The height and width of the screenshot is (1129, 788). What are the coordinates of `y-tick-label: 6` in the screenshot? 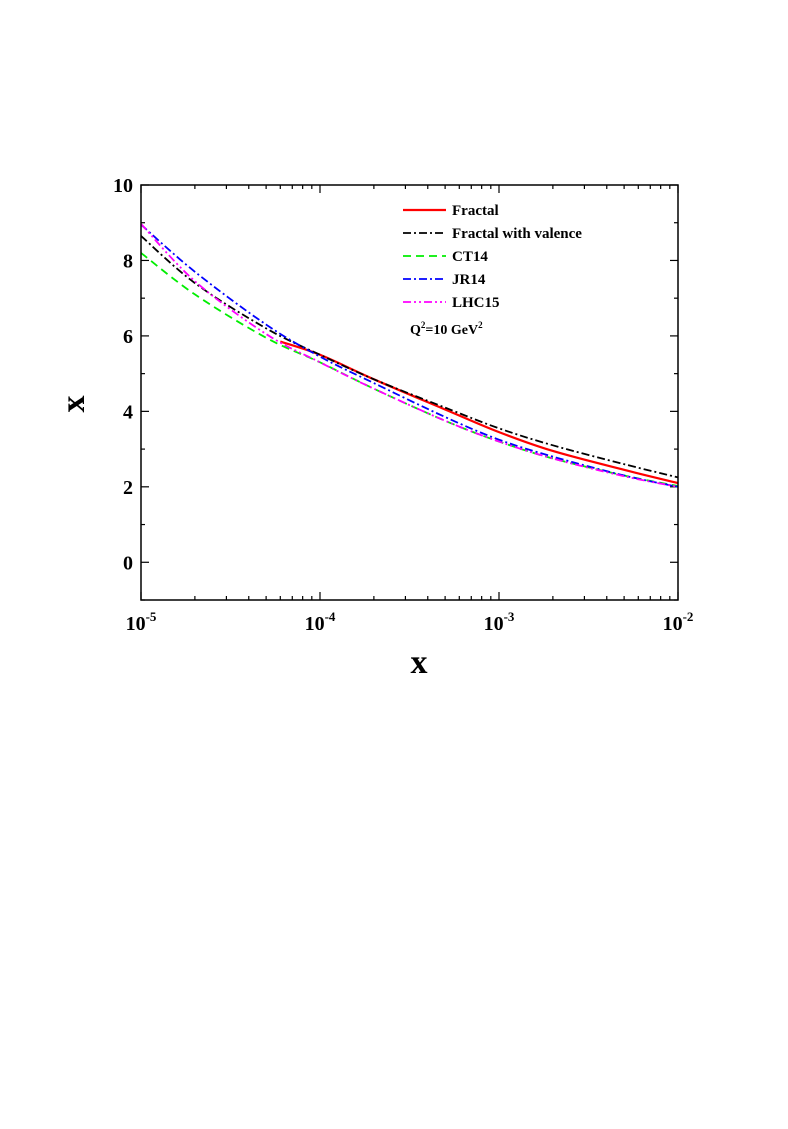 It's located at (128, 337).